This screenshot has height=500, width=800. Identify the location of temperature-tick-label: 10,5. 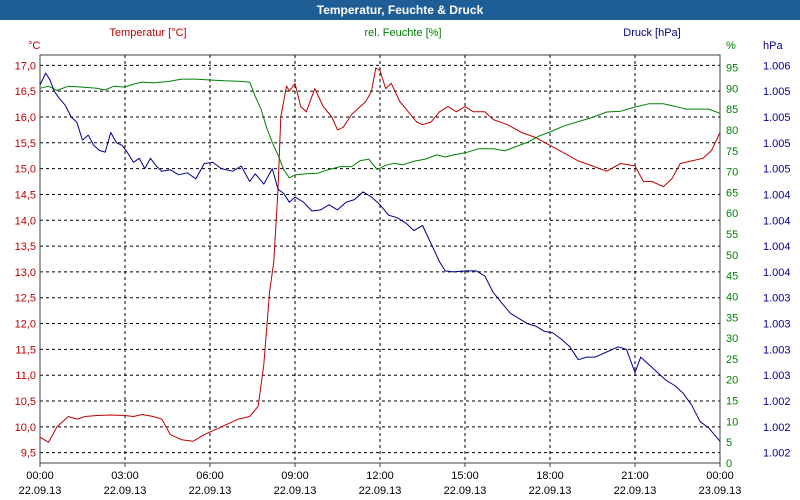
(25, 402).